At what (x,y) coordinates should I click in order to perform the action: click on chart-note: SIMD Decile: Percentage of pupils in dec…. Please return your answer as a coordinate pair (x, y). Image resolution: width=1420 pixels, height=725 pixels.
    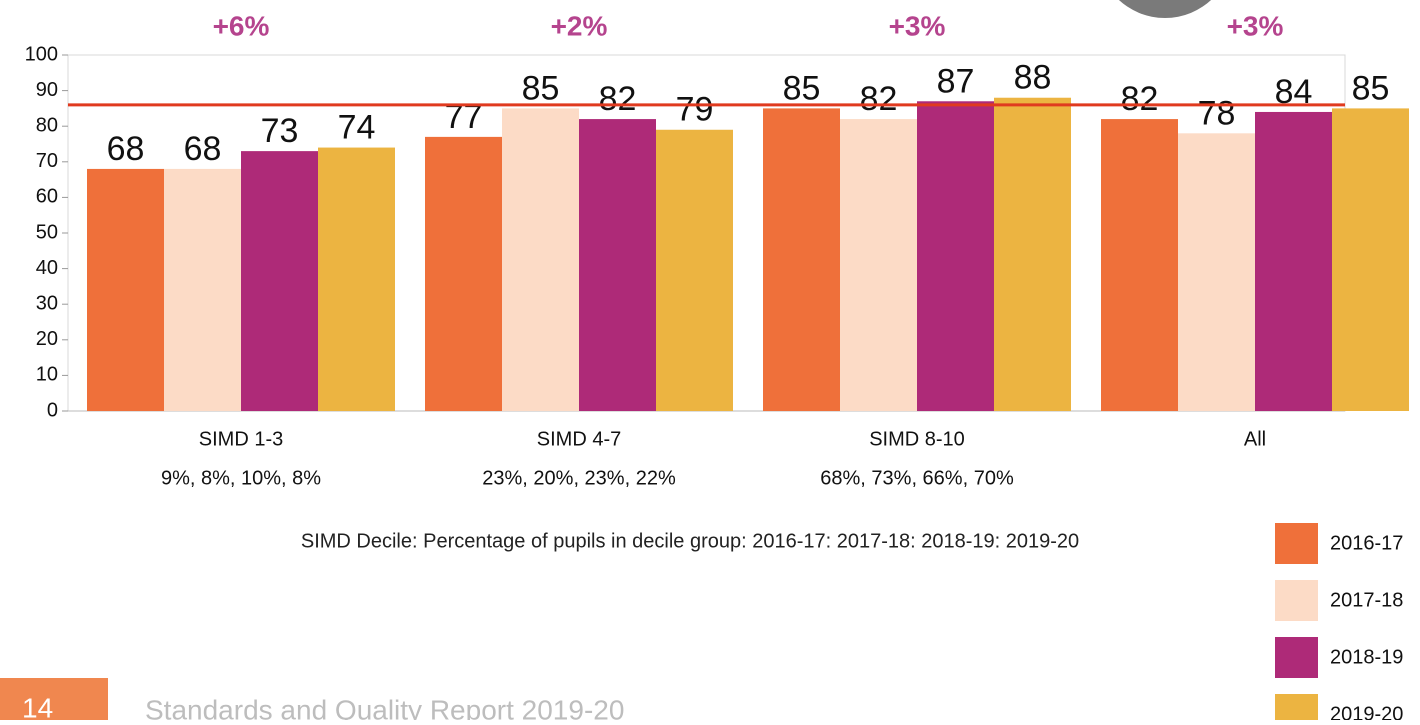
    Looking at the image, I should click on (690, 541).